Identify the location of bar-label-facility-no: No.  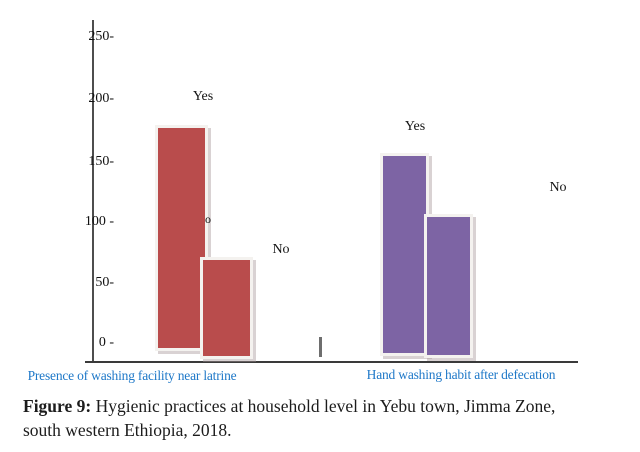
(281, 249).